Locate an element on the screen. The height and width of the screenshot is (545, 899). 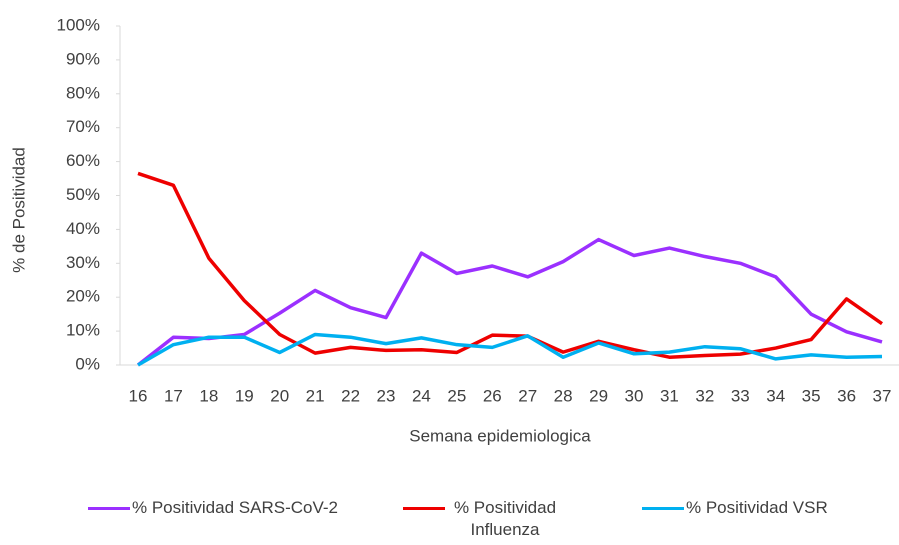
x-tick-label: 32 is located at coordinates (704, 395).